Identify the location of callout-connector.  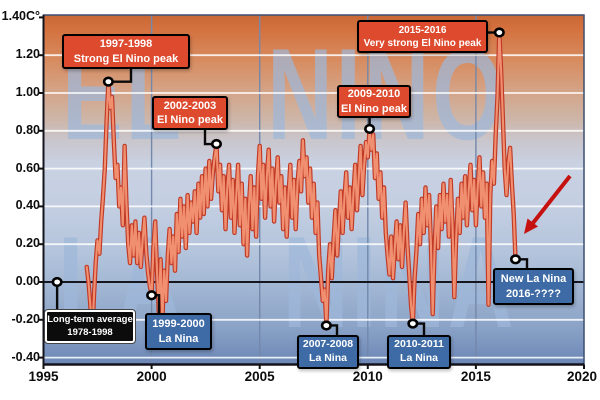
(120, 76).